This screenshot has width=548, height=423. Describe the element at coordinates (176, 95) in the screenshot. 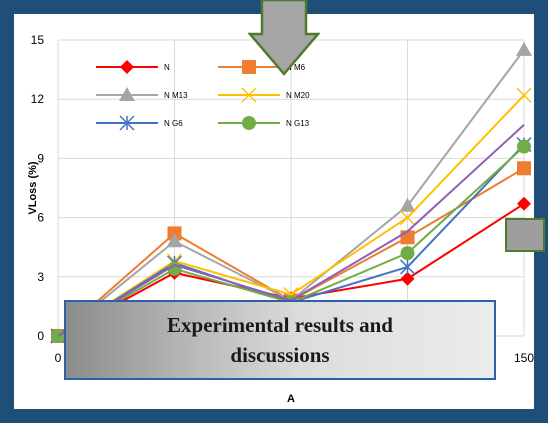

I see `legend-label: N M13` at that location.